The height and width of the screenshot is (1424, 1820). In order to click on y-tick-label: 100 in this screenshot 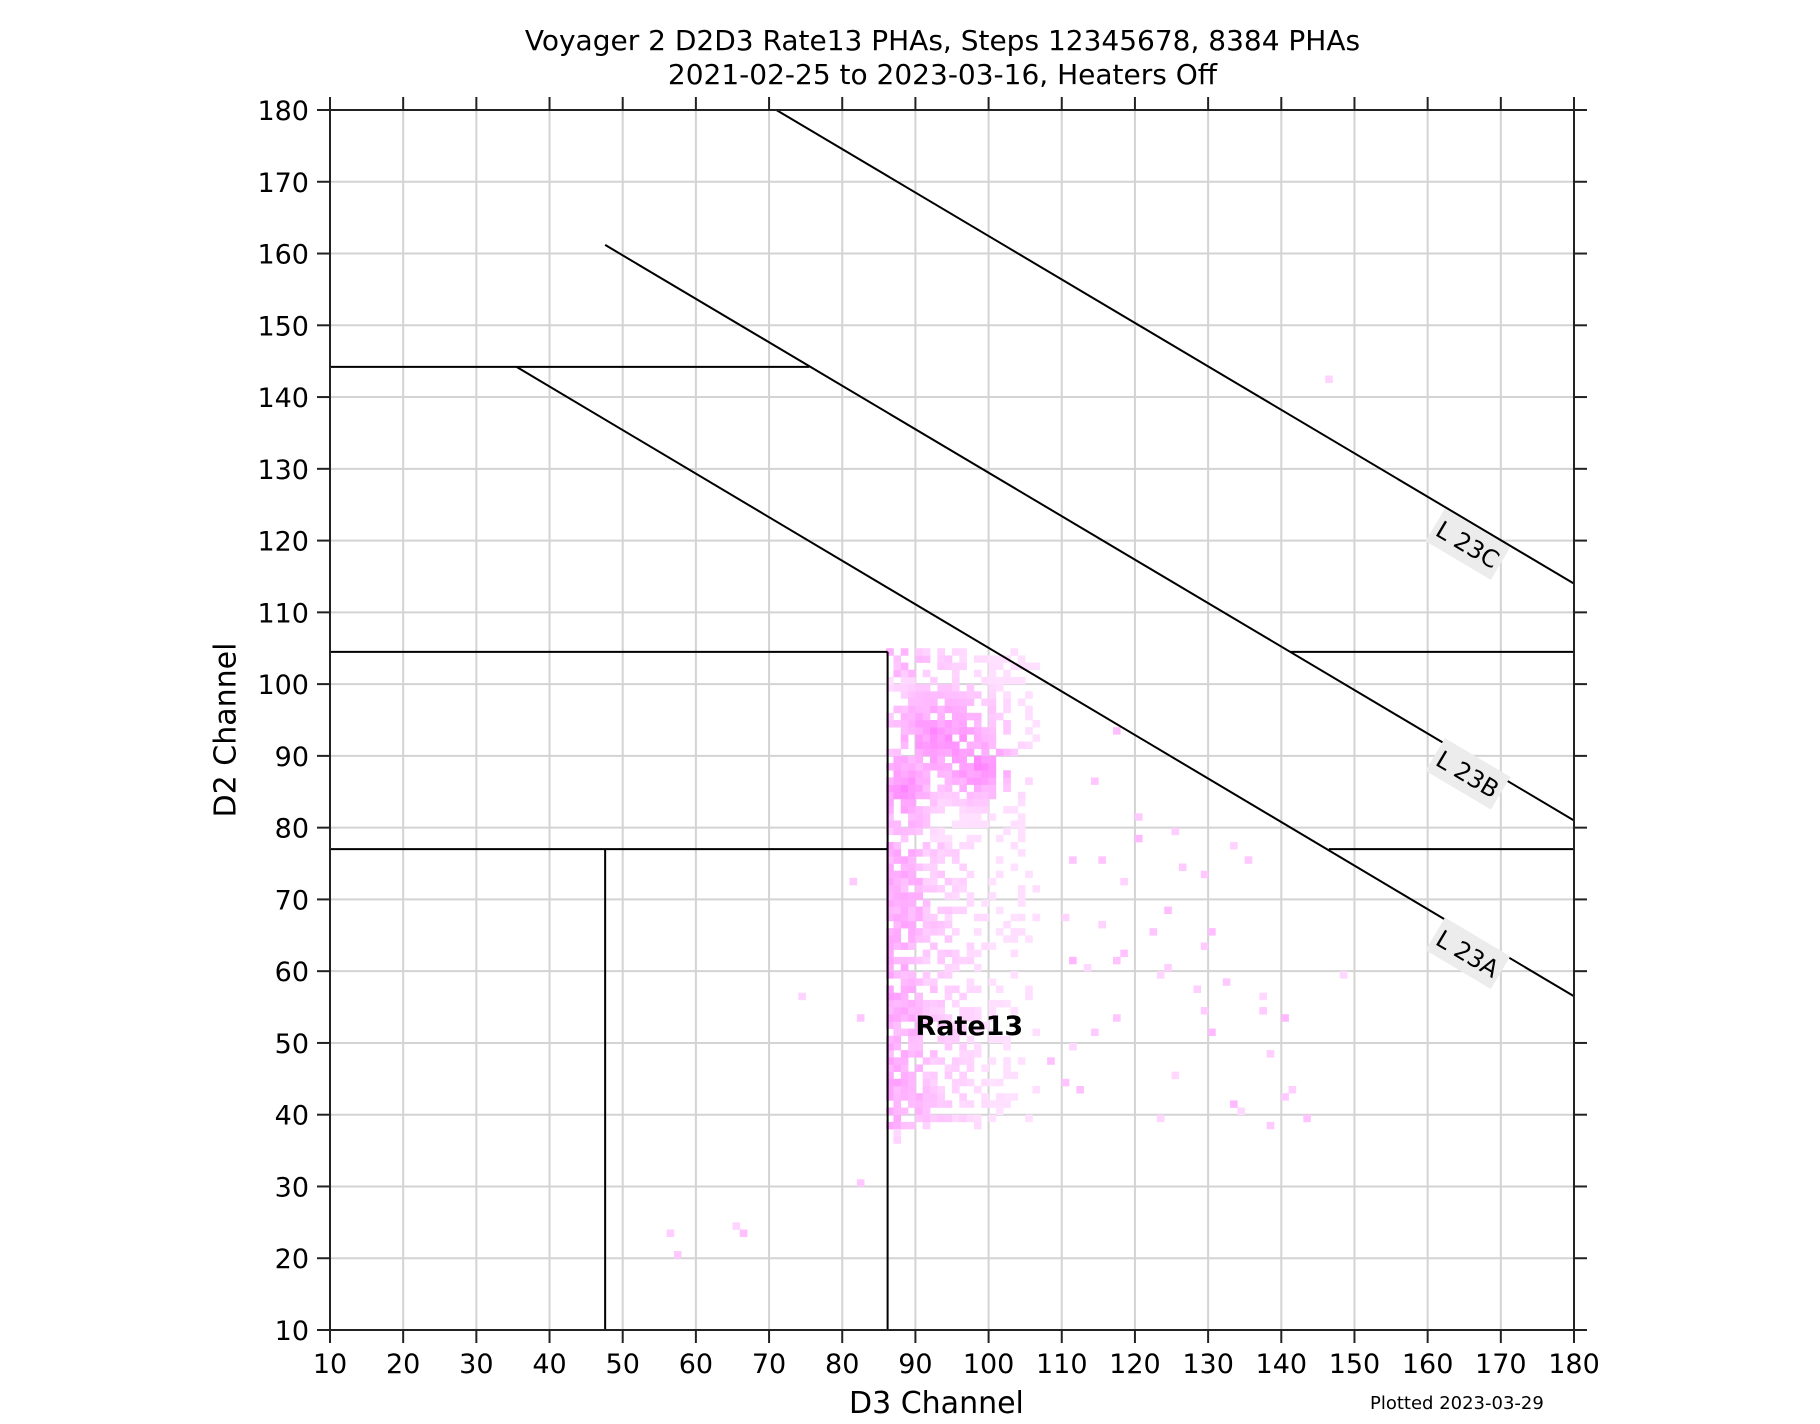, I will do `click(283, 685)`.